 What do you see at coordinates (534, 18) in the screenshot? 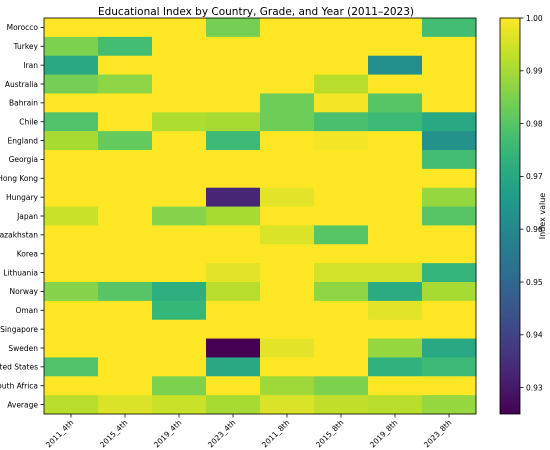
I see `colorbar-tick-label: 1.00` at bounding box center [534, 18].